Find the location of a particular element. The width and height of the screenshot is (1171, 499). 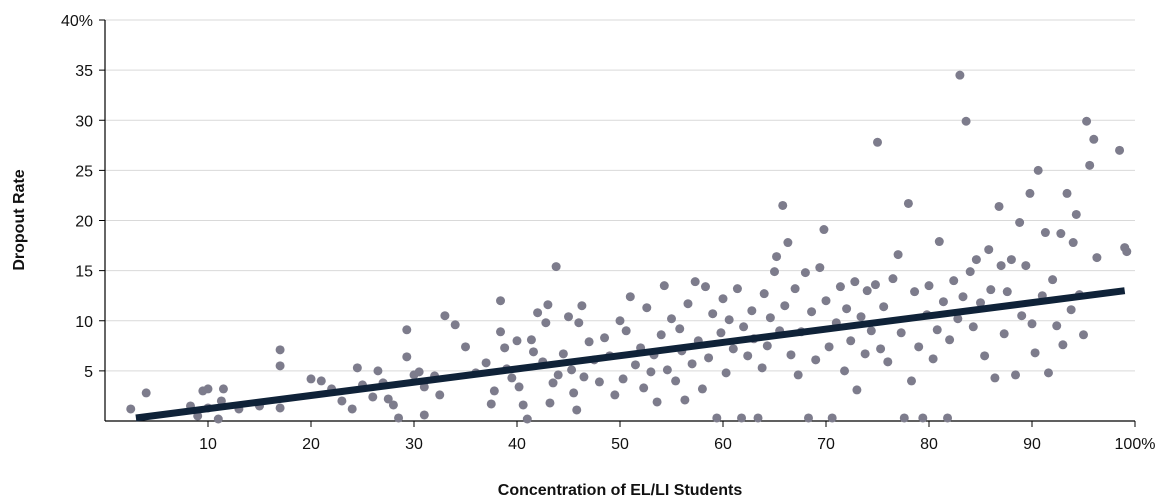

y-tick-label: 5 is located at coordinates (88, 372).